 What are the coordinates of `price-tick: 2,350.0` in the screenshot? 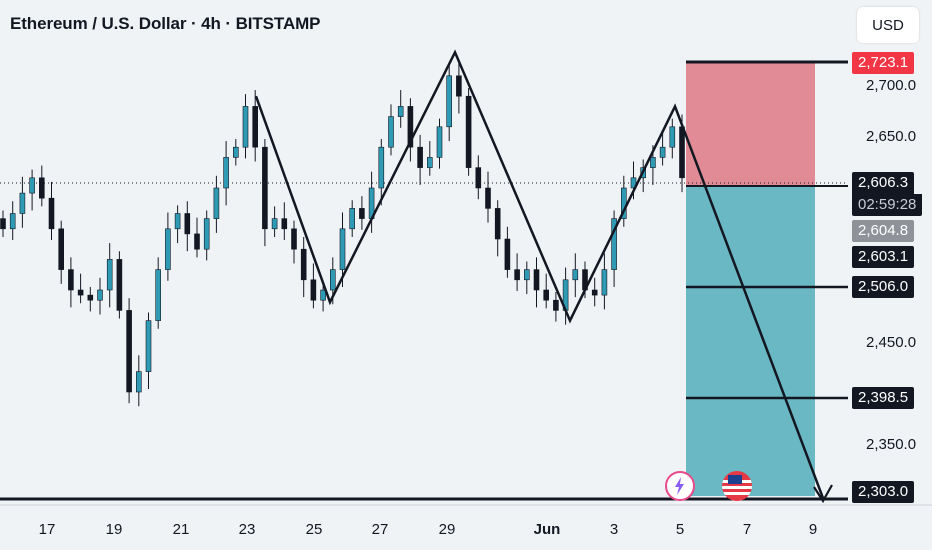 It's located at (891, 444).